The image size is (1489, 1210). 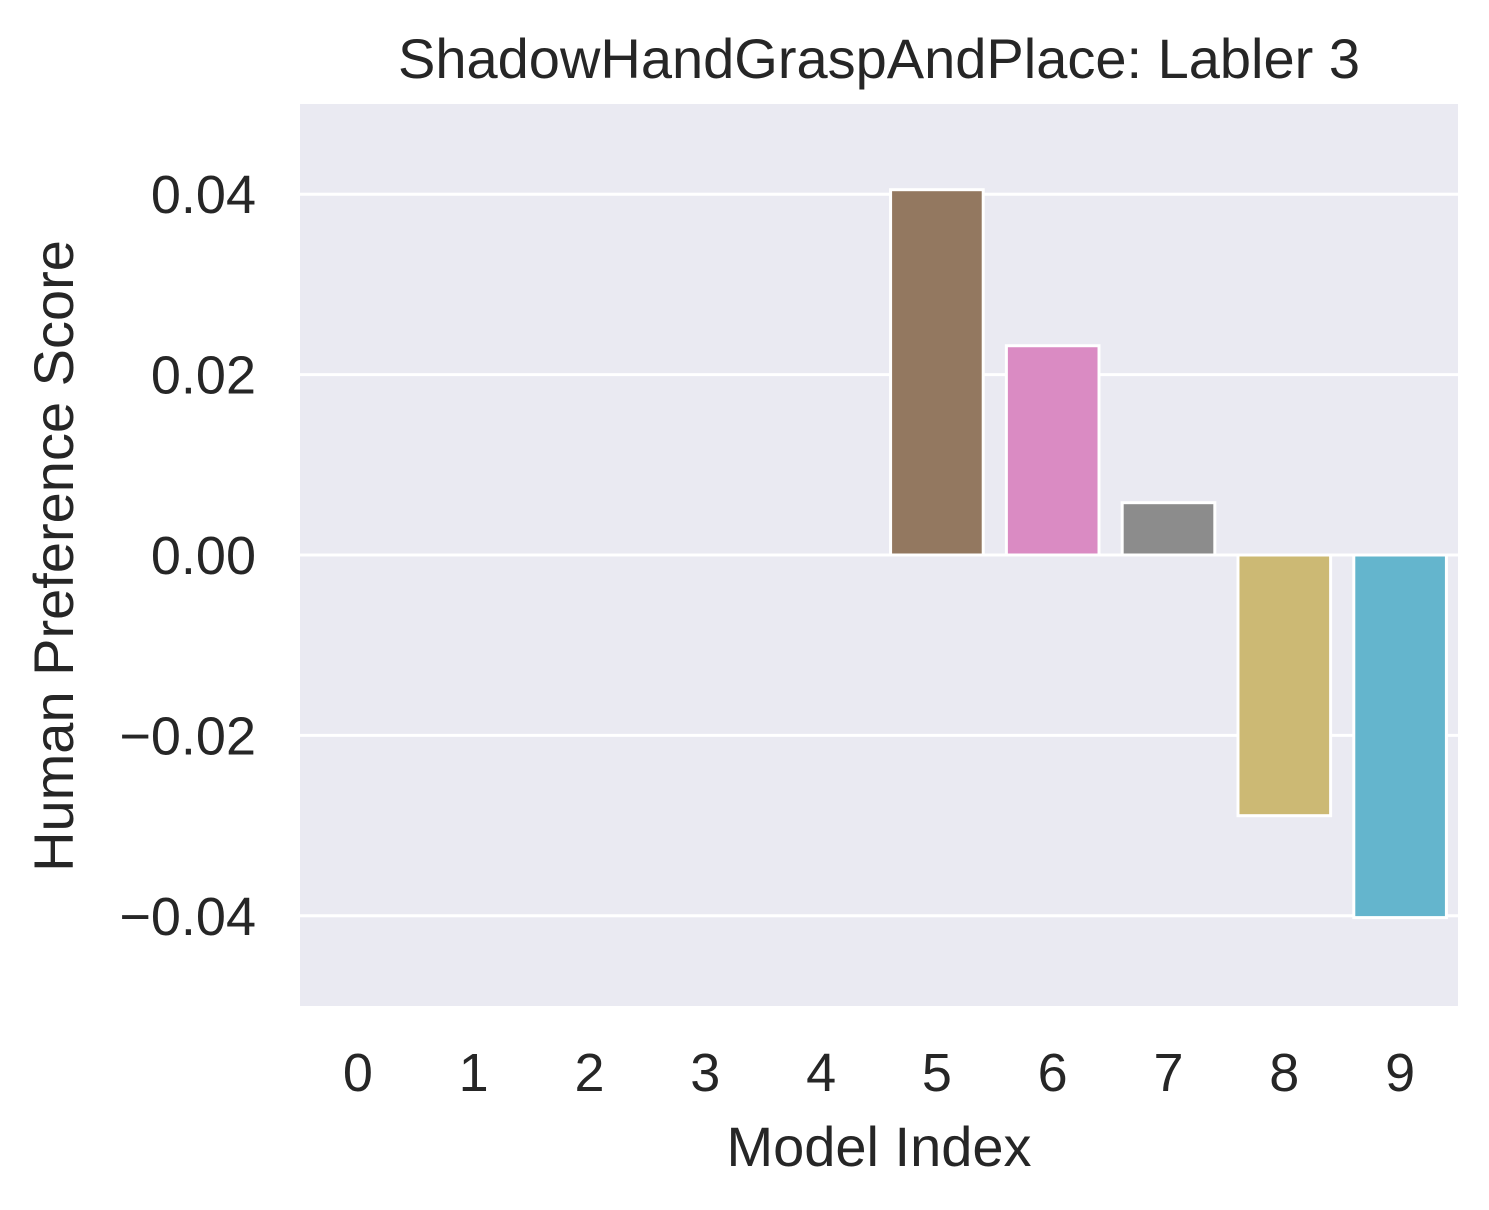 I want to click on y-axis-ticks: −0.04 −0.02 0.00 0.02 0.04, so click(x=187, y=556).